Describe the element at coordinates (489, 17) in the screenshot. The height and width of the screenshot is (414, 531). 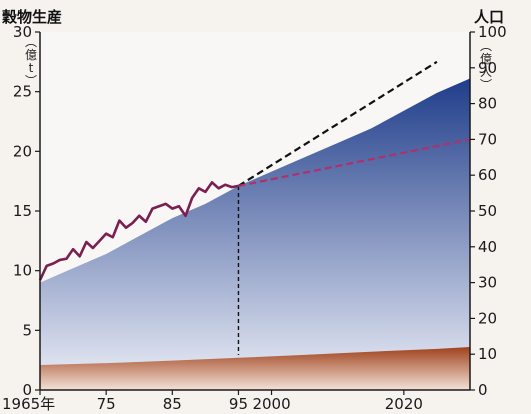
I see `right-axis-title: 人口` at that location.